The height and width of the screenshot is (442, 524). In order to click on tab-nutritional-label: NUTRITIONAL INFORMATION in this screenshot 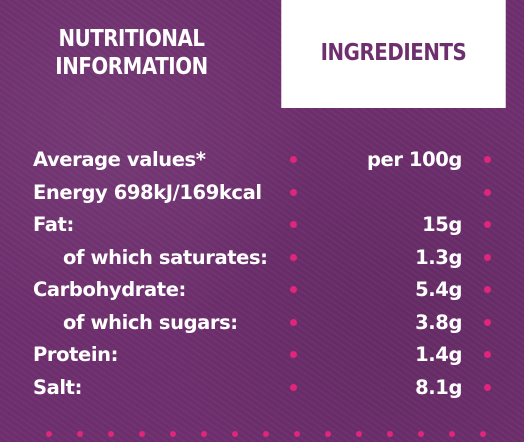, I will do `click(131, 53)`.